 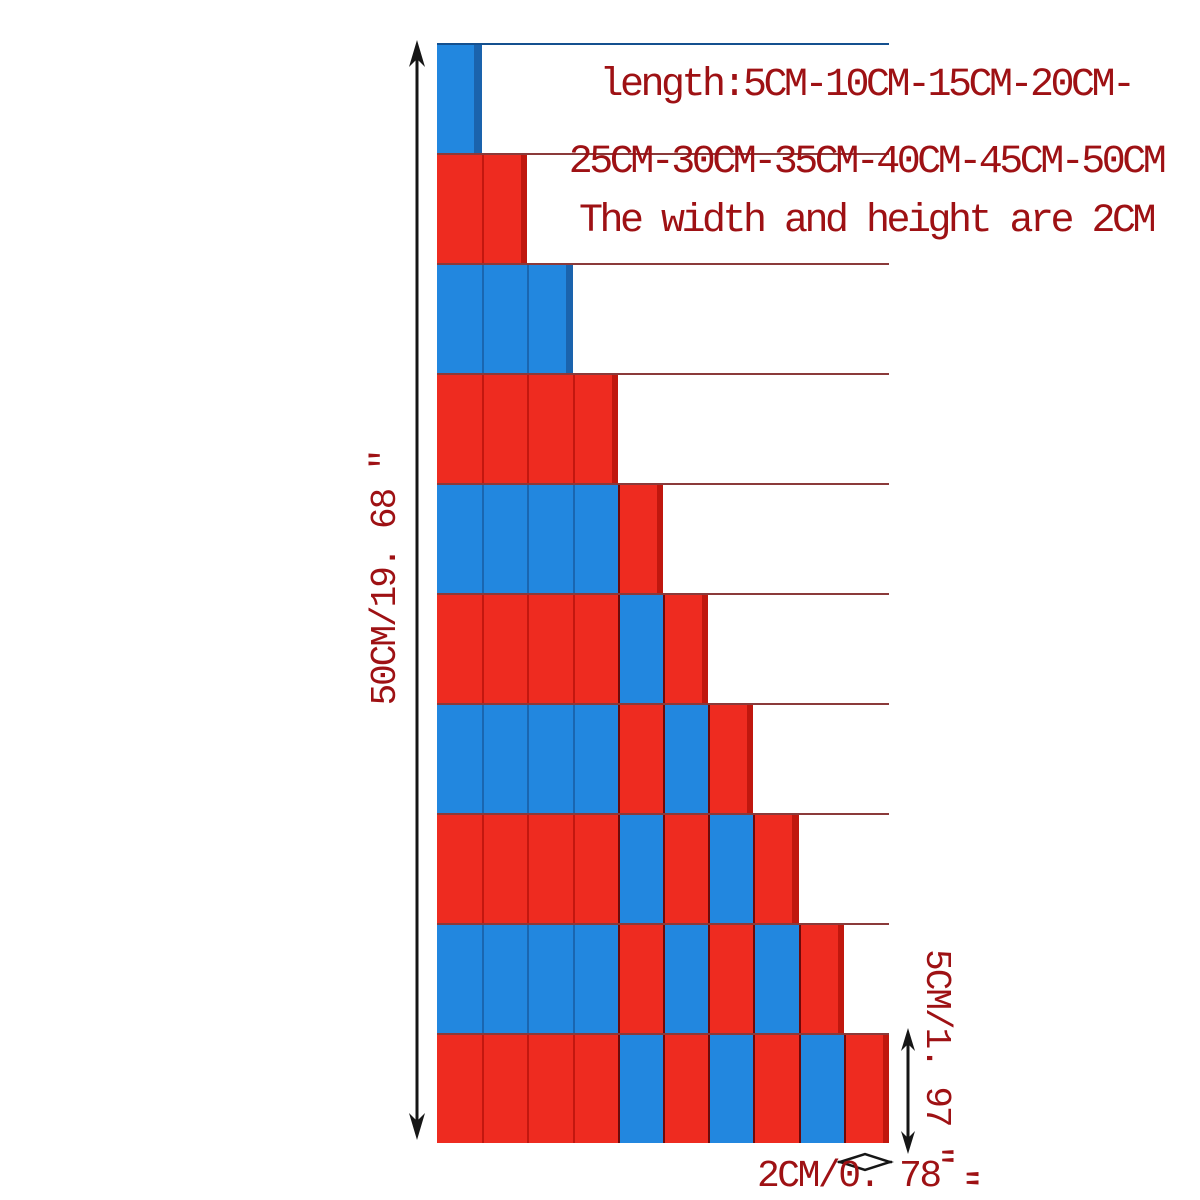 I want to click on total-height-label: 50CM/19. 68 ", so click(x=385, y=578).